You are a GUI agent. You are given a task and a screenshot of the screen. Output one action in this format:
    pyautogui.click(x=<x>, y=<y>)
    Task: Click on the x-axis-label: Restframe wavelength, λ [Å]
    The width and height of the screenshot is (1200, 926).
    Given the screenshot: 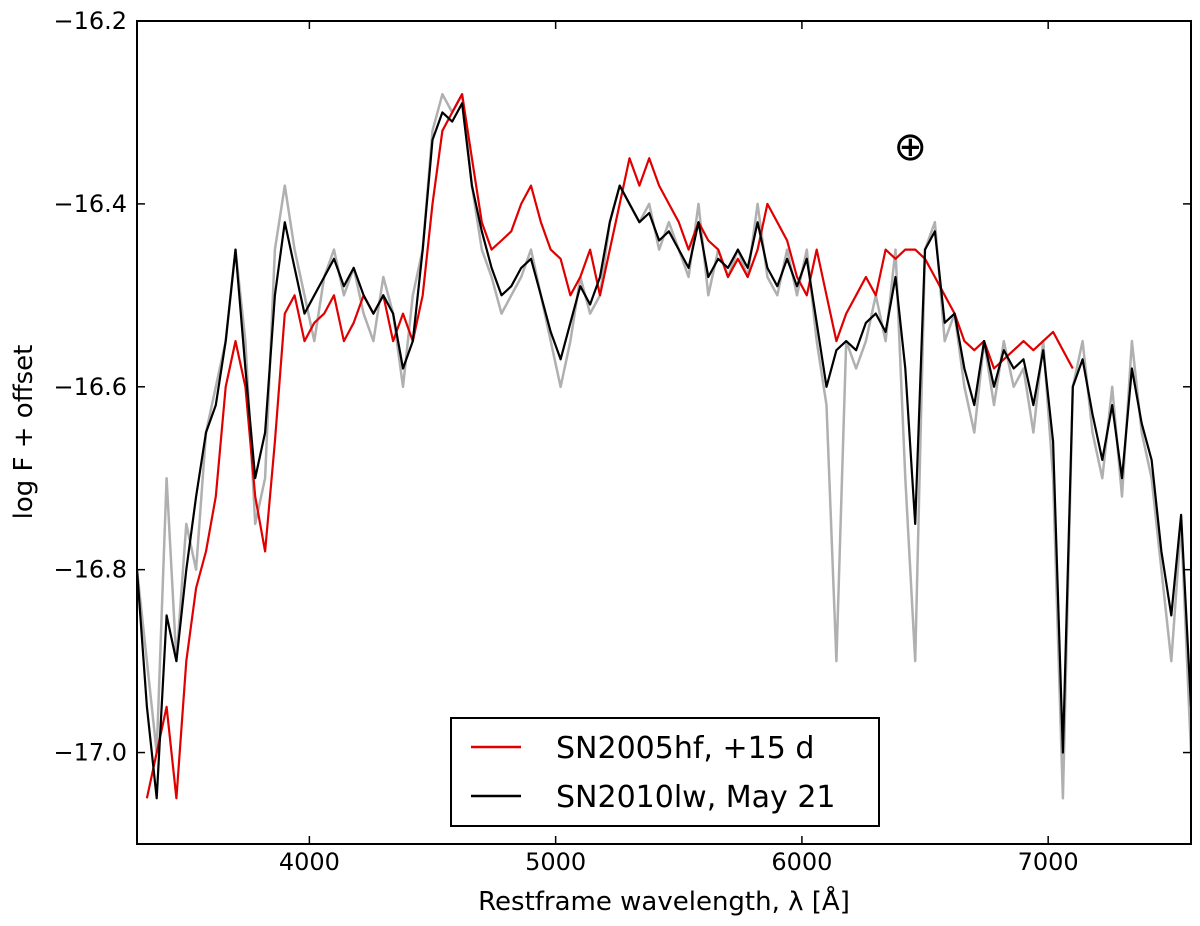 What is the action you would take?
    pyautogui.click(x=664, y=901)
    